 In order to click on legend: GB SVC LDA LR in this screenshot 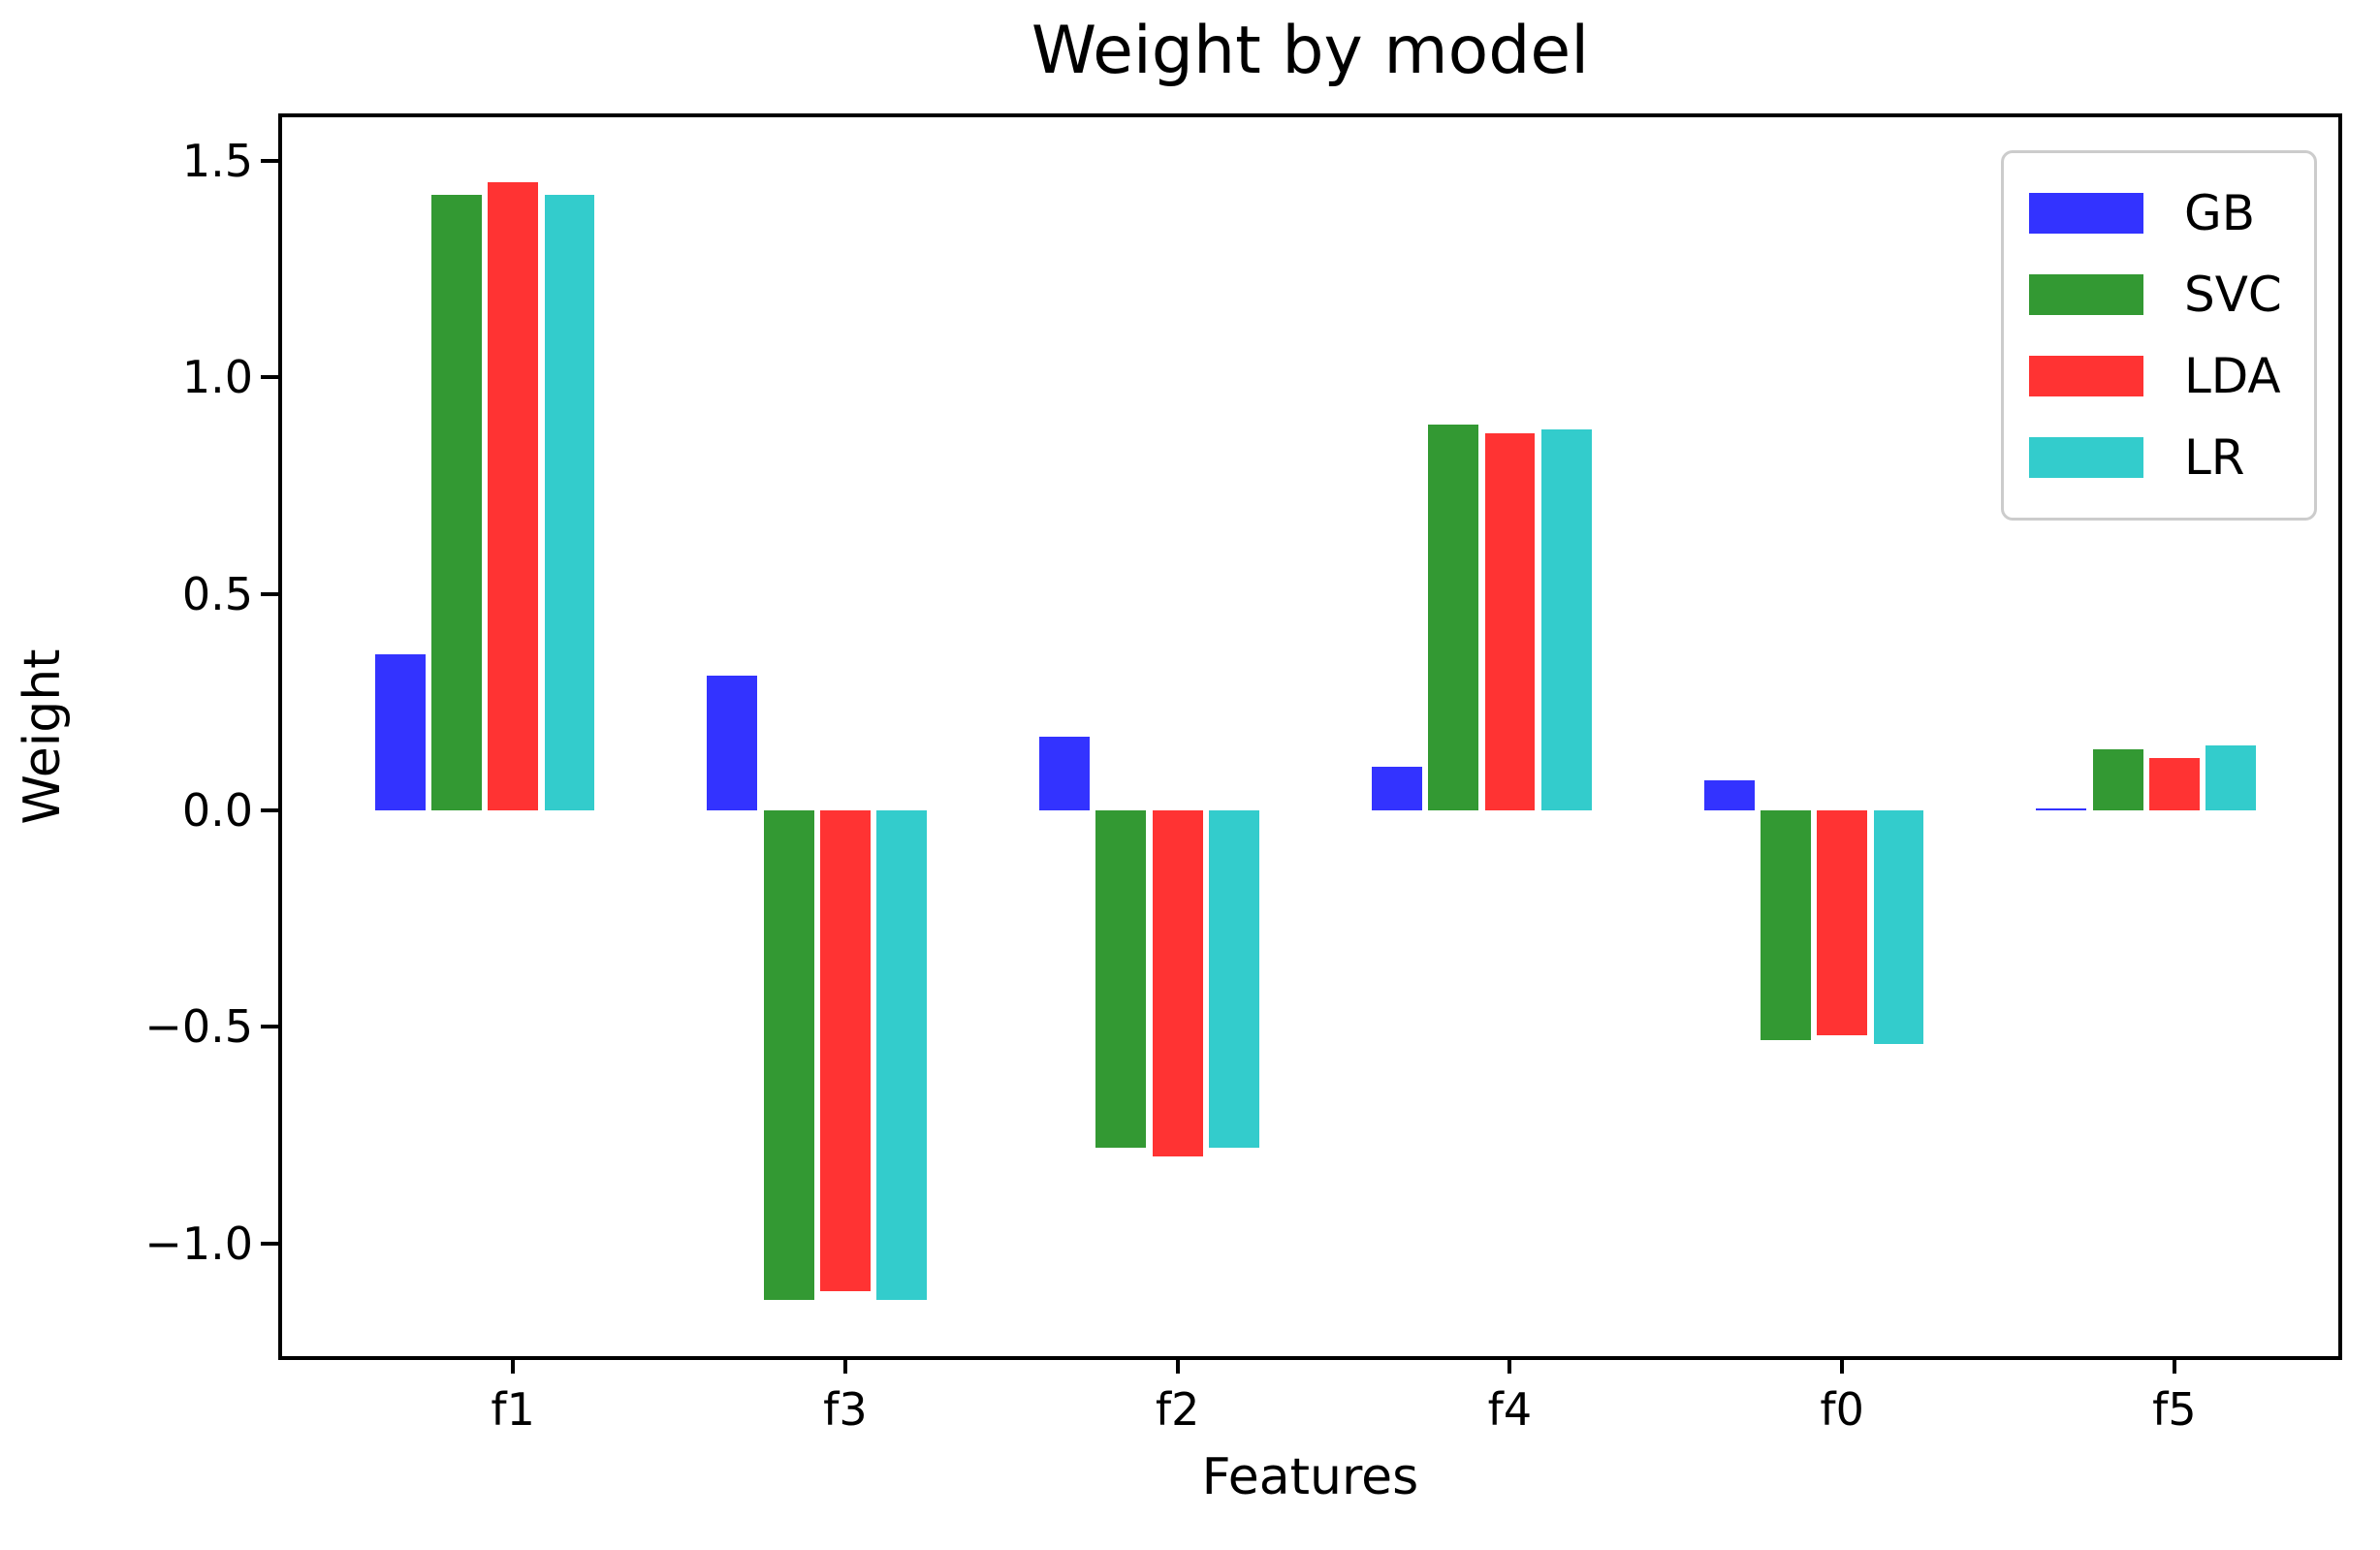, I will do `click(2158, 336)`.